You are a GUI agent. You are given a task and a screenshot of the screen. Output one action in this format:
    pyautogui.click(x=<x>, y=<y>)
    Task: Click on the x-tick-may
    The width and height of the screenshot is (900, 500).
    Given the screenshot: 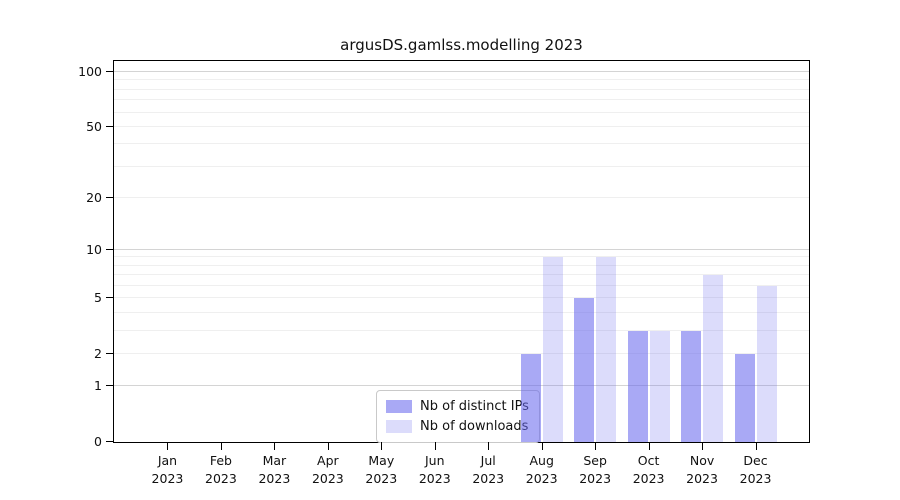 What is the action you would take?
    pyautogui.click(x=382, y=446)
    